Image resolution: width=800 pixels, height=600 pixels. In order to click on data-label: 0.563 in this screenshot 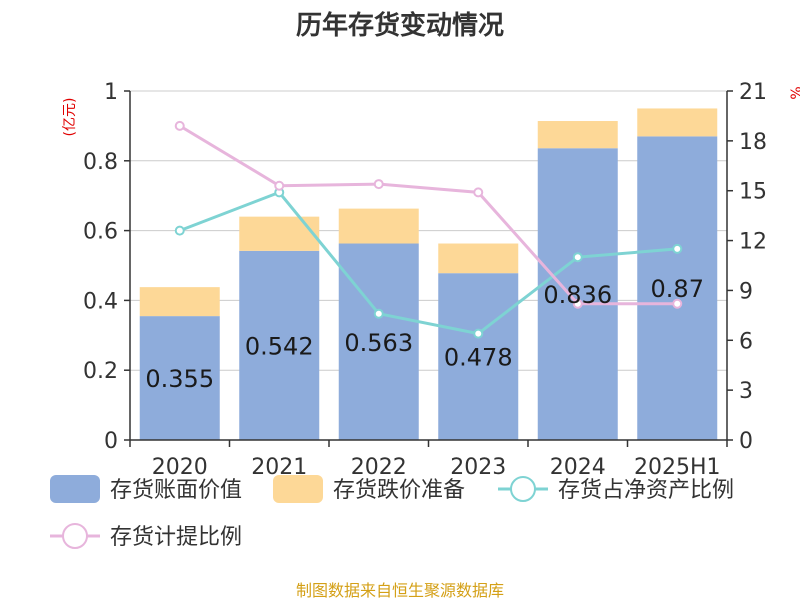, I will do `click(378, 343)`.